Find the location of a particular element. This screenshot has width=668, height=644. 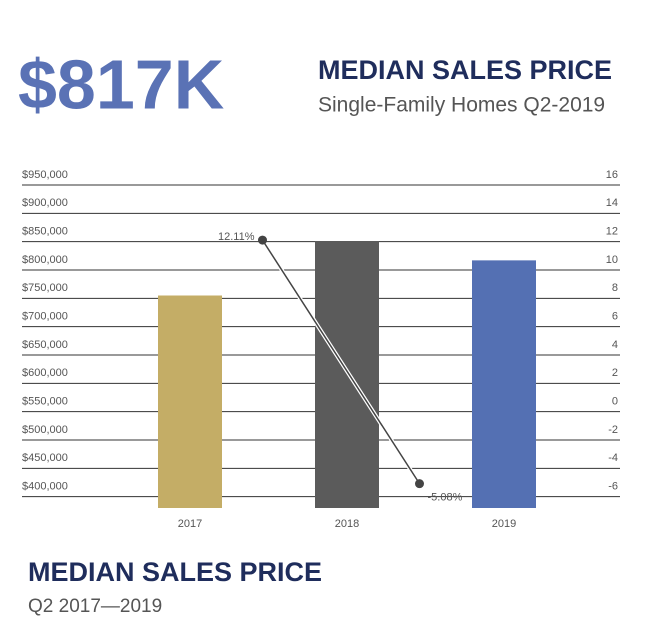

y2-tick-label: -2 is located at coordinates (613, 430).